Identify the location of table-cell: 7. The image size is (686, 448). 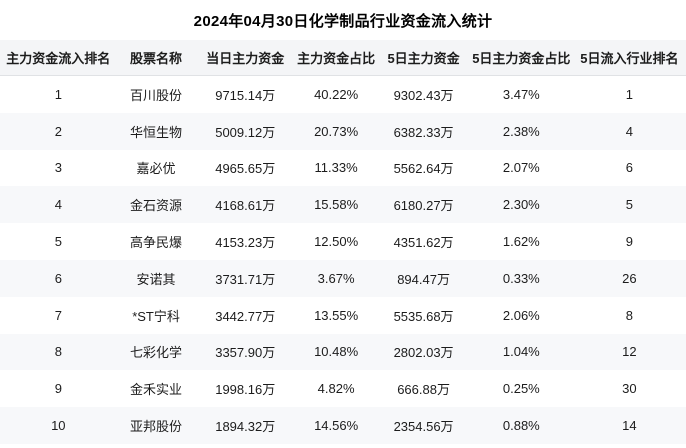
(58, 315).